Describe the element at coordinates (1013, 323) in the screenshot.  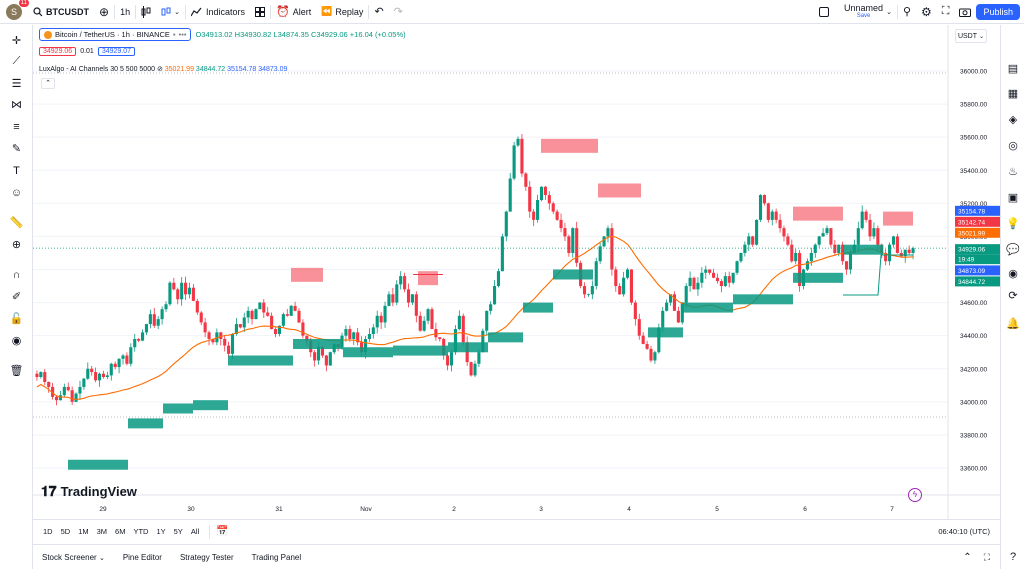
I see `bell-icon: 🔔` at that location.